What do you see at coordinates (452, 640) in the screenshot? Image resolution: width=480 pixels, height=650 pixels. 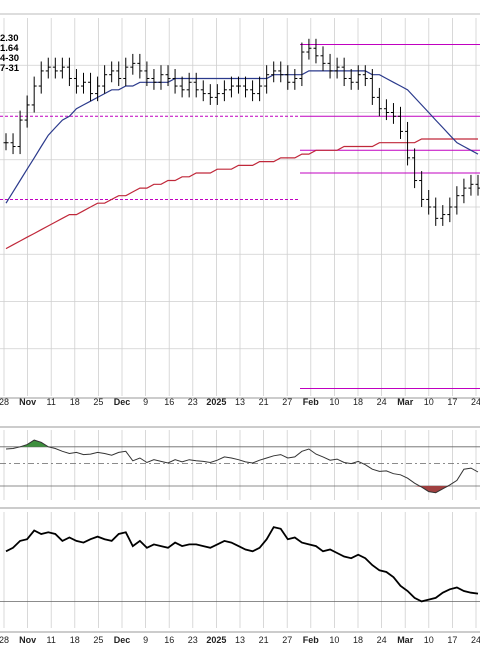 I see `x-axis-tick-label: 17` at bounding box center [452, 640].